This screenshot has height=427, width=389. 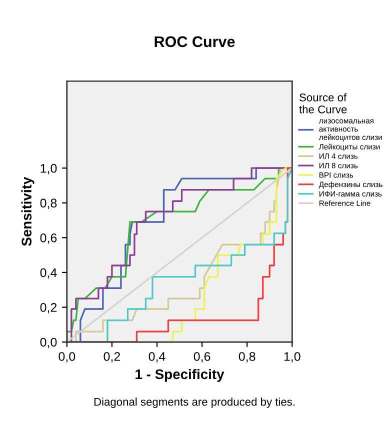 What do you see at coordinates (48, 273) in the screenshot?
I see `y-tick-label: 0,4` at bounding box center [48, 273].